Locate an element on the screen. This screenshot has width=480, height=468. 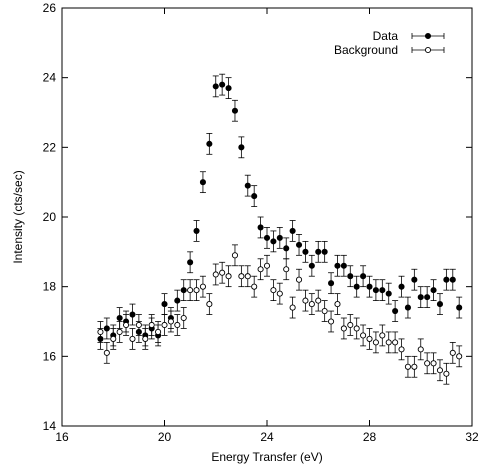
x-tick-label: 32 is located at coordinates (472, 437).